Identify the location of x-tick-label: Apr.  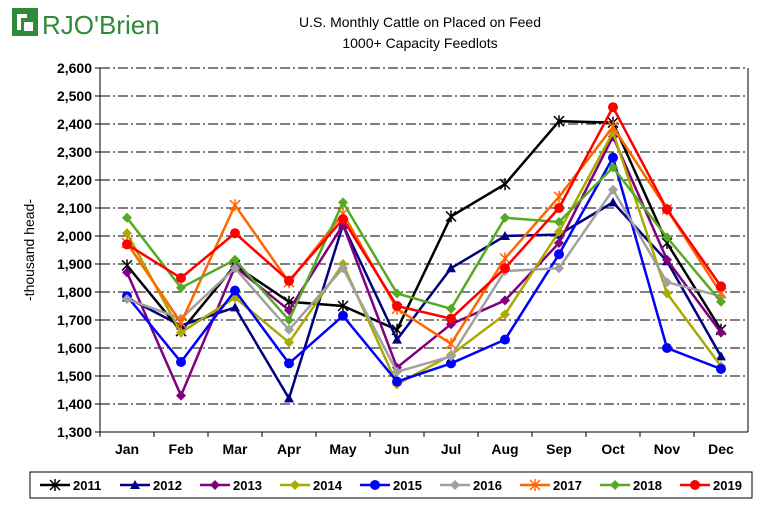
(289, 449).